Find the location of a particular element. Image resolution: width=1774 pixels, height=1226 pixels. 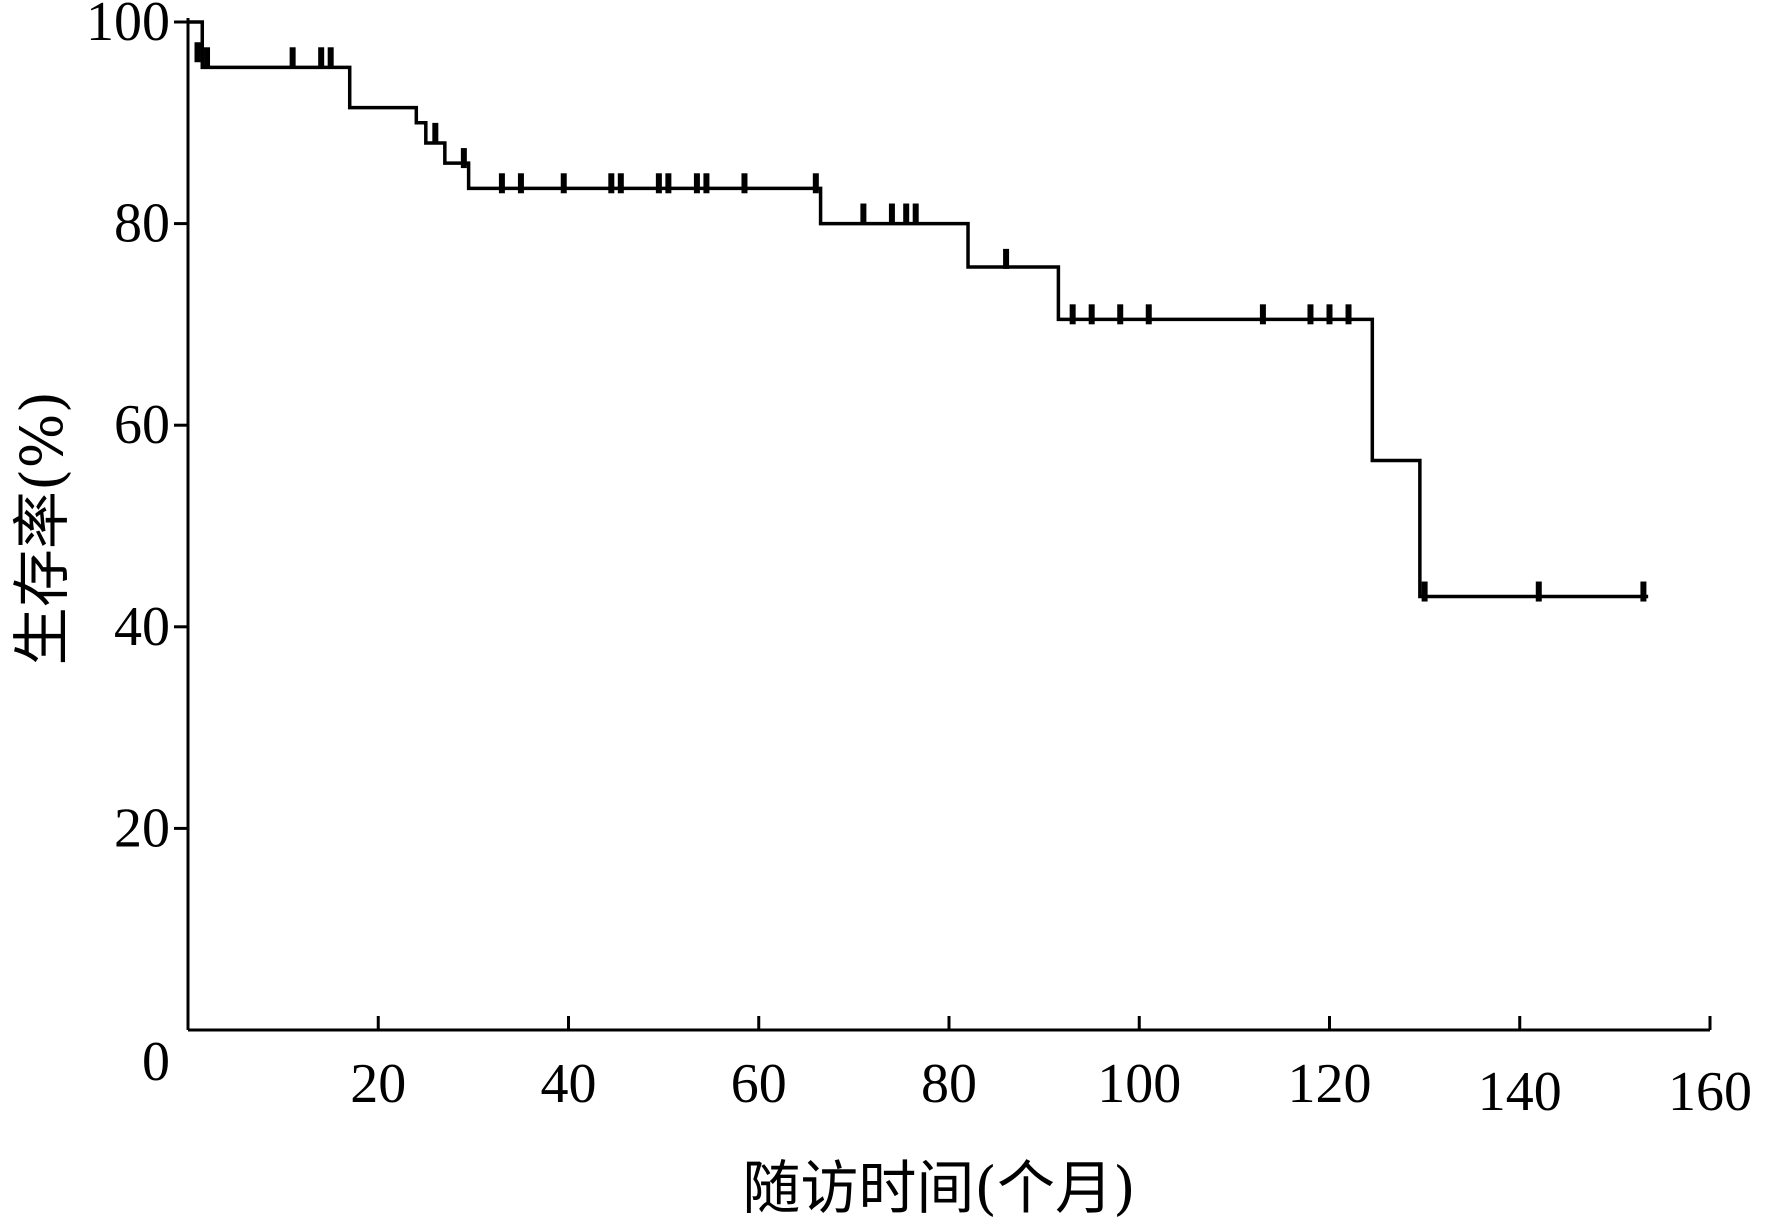

x-tick-label: 100 is located at coordinates (1139, 1084).